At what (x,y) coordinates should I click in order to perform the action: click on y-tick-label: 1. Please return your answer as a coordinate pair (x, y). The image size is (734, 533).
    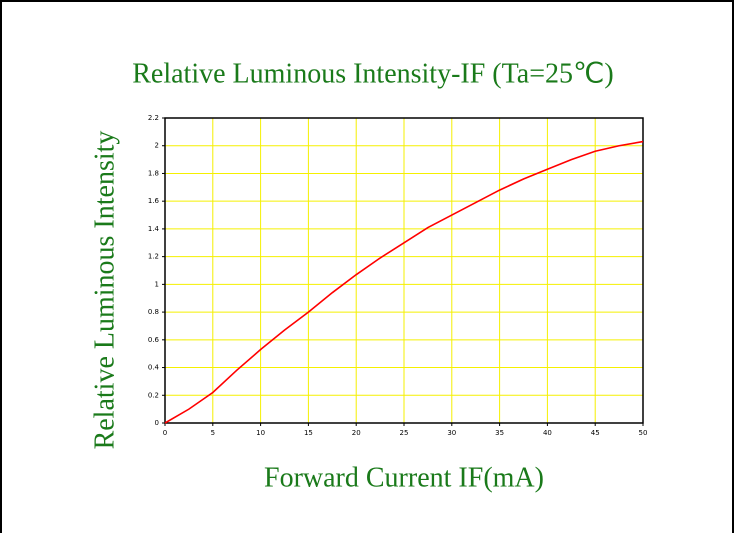
    Looking at the image, I should click on (157, 284).